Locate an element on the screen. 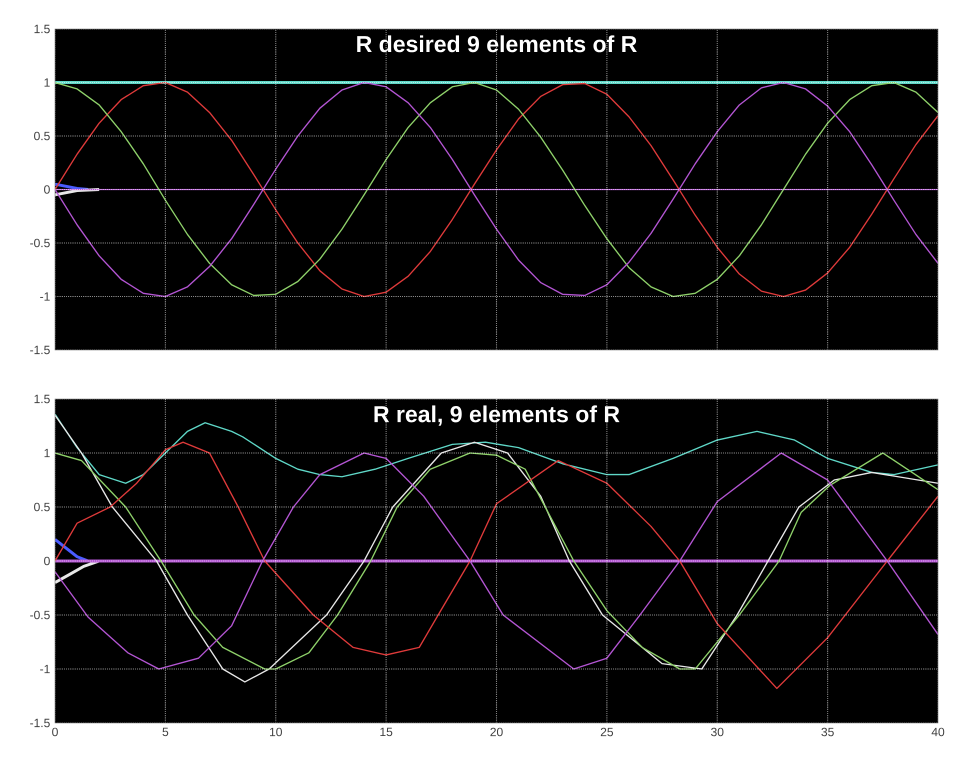 The width and height of the screenshot is (953, 758). x-tick-label: 5 is located at coordinates (165, 732).